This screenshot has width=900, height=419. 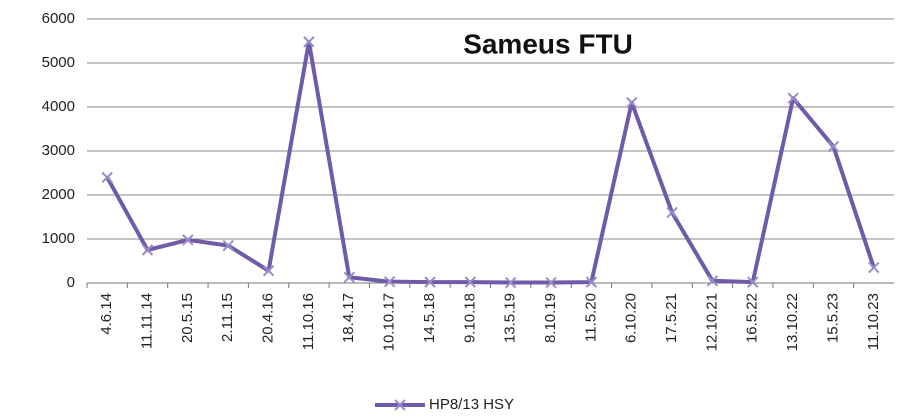 I want to click on x-tick-label: 18.4.17, so click(x=348, y=318).